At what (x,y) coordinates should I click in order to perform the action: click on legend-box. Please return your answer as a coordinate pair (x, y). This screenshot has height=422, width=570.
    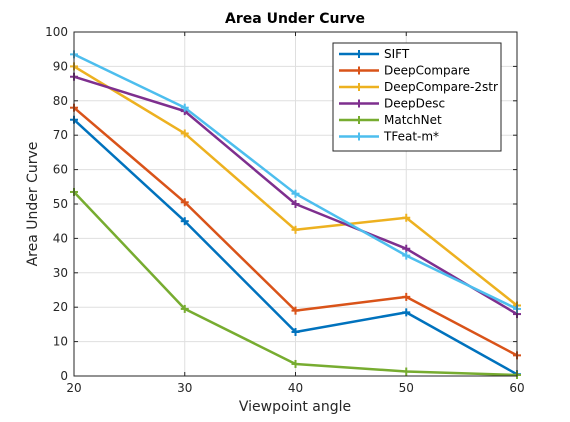
    Looking at the image, I should click on (417, 97).